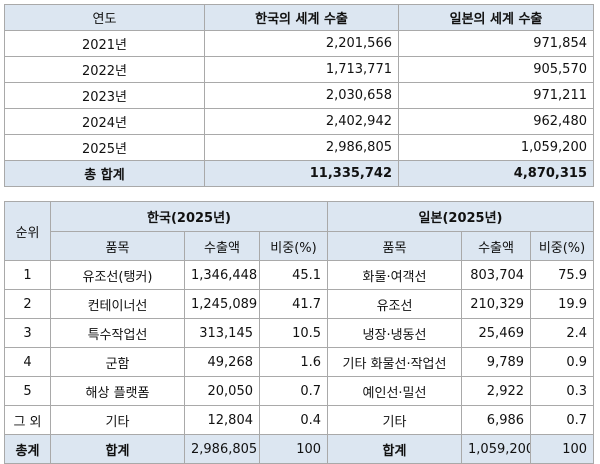 Image resolution: width=600 pixels, height=464 pixels. Describe the element at coordinates (496, 420) in the screenshot. I see `japan-amount-cell: 6,986` at that location.